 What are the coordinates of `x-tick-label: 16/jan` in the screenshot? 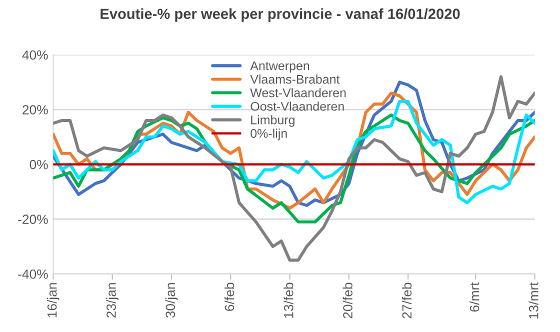 It's located at (53, 300).